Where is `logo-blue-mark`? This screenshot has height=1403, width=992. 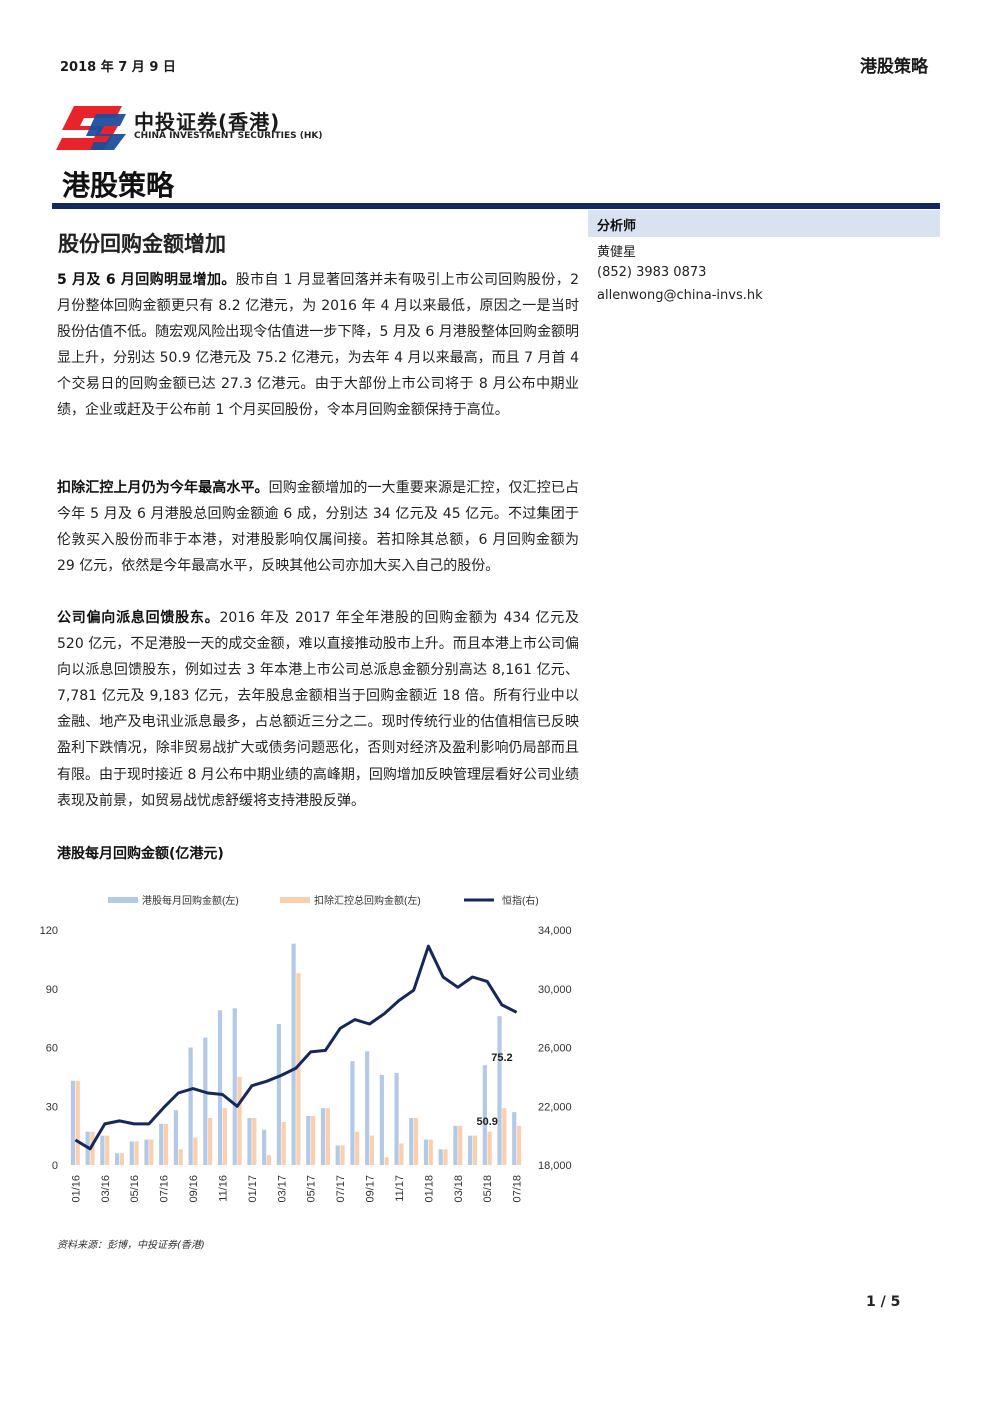 logo-blue-mark is located at coordinates (106, 132).